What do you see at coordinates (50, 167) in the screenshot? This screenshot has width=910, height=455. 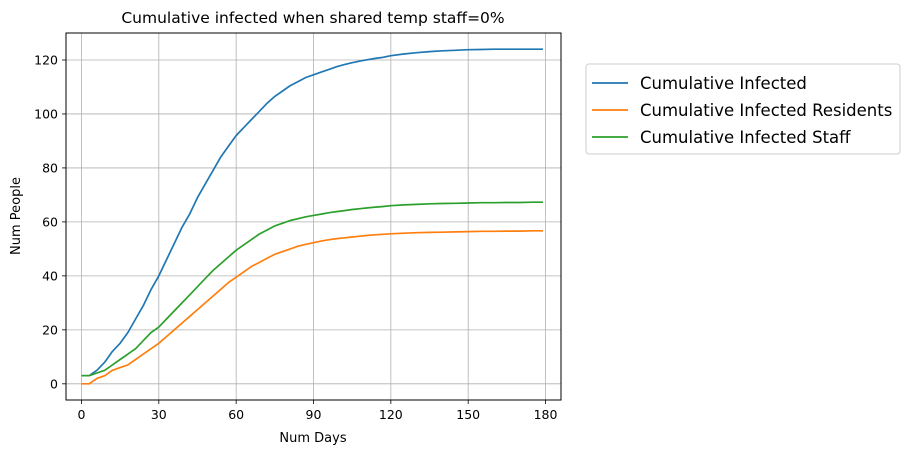 I see `y-tick-label: 80` at bounding box center [50, 167].